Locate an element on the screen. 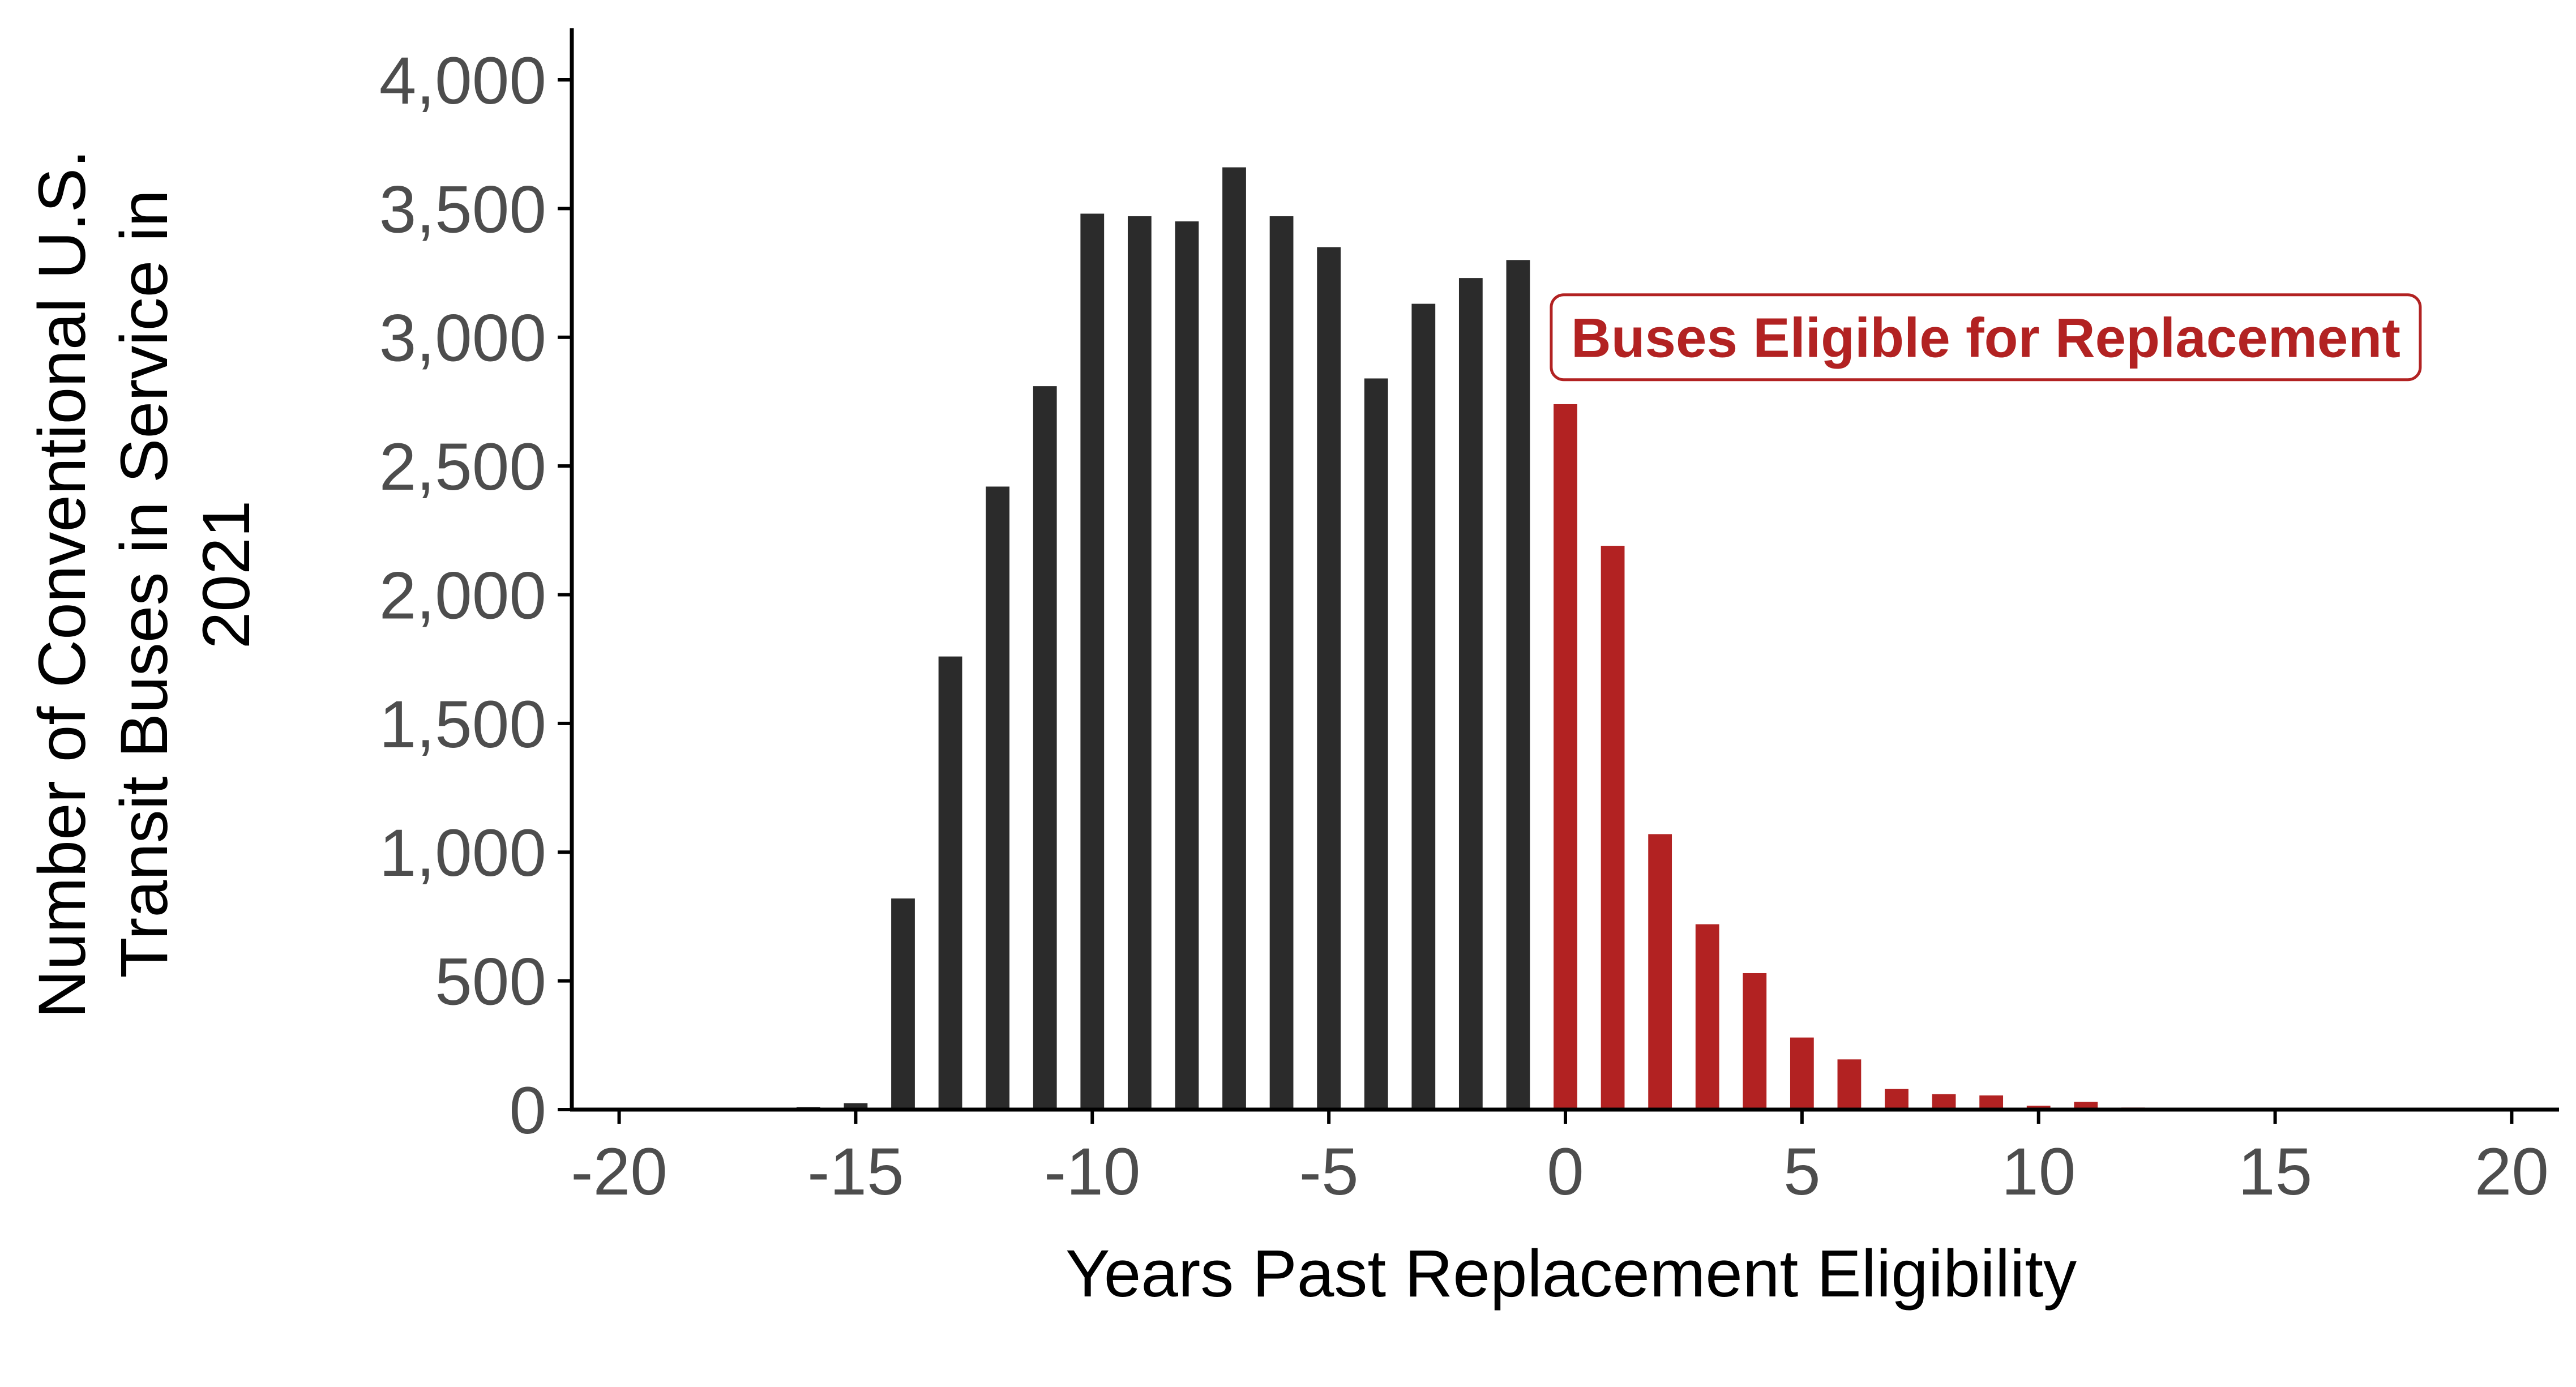 The width and height of the screenshot is (2576, 1387). x-tick-label: 10 is located at coordinates (2038, 1172).